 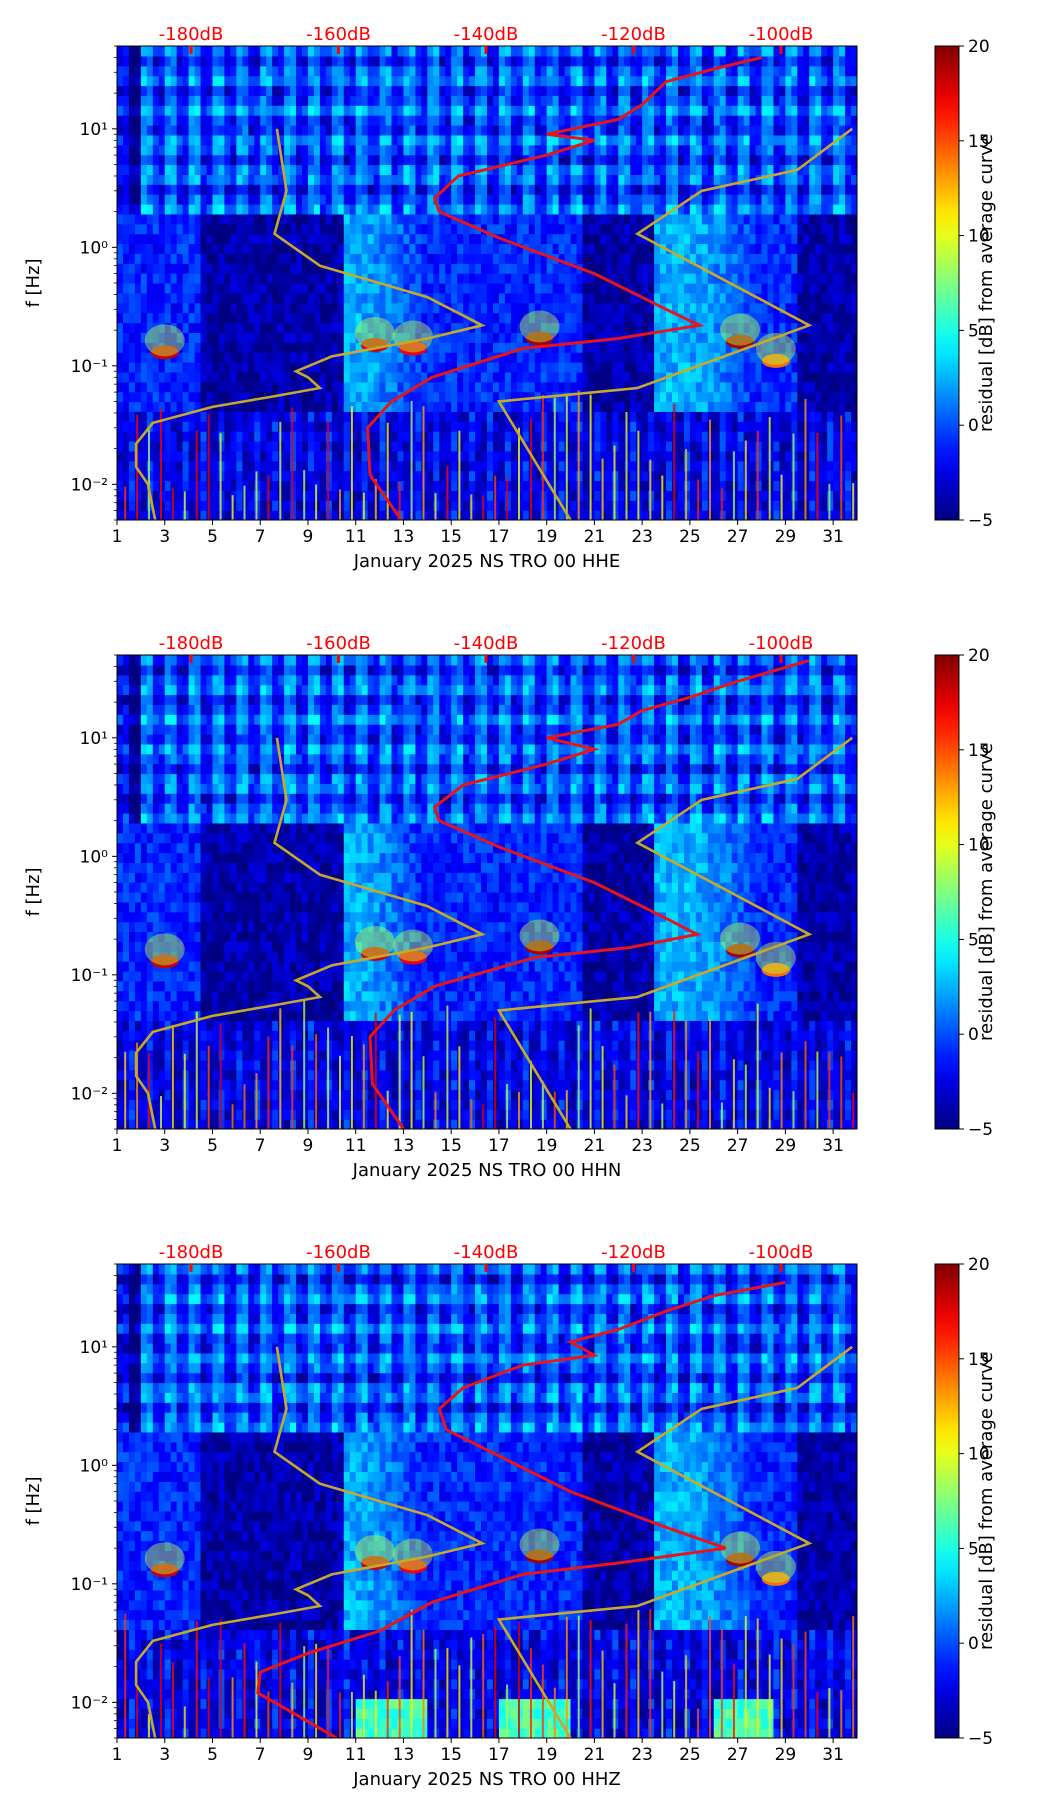 What do you see at coordinates (487, 561) in the screenshot?
I see `x-axis-label: January 2025 NS TRO 00 HHE` at bounding box center [487, 561].